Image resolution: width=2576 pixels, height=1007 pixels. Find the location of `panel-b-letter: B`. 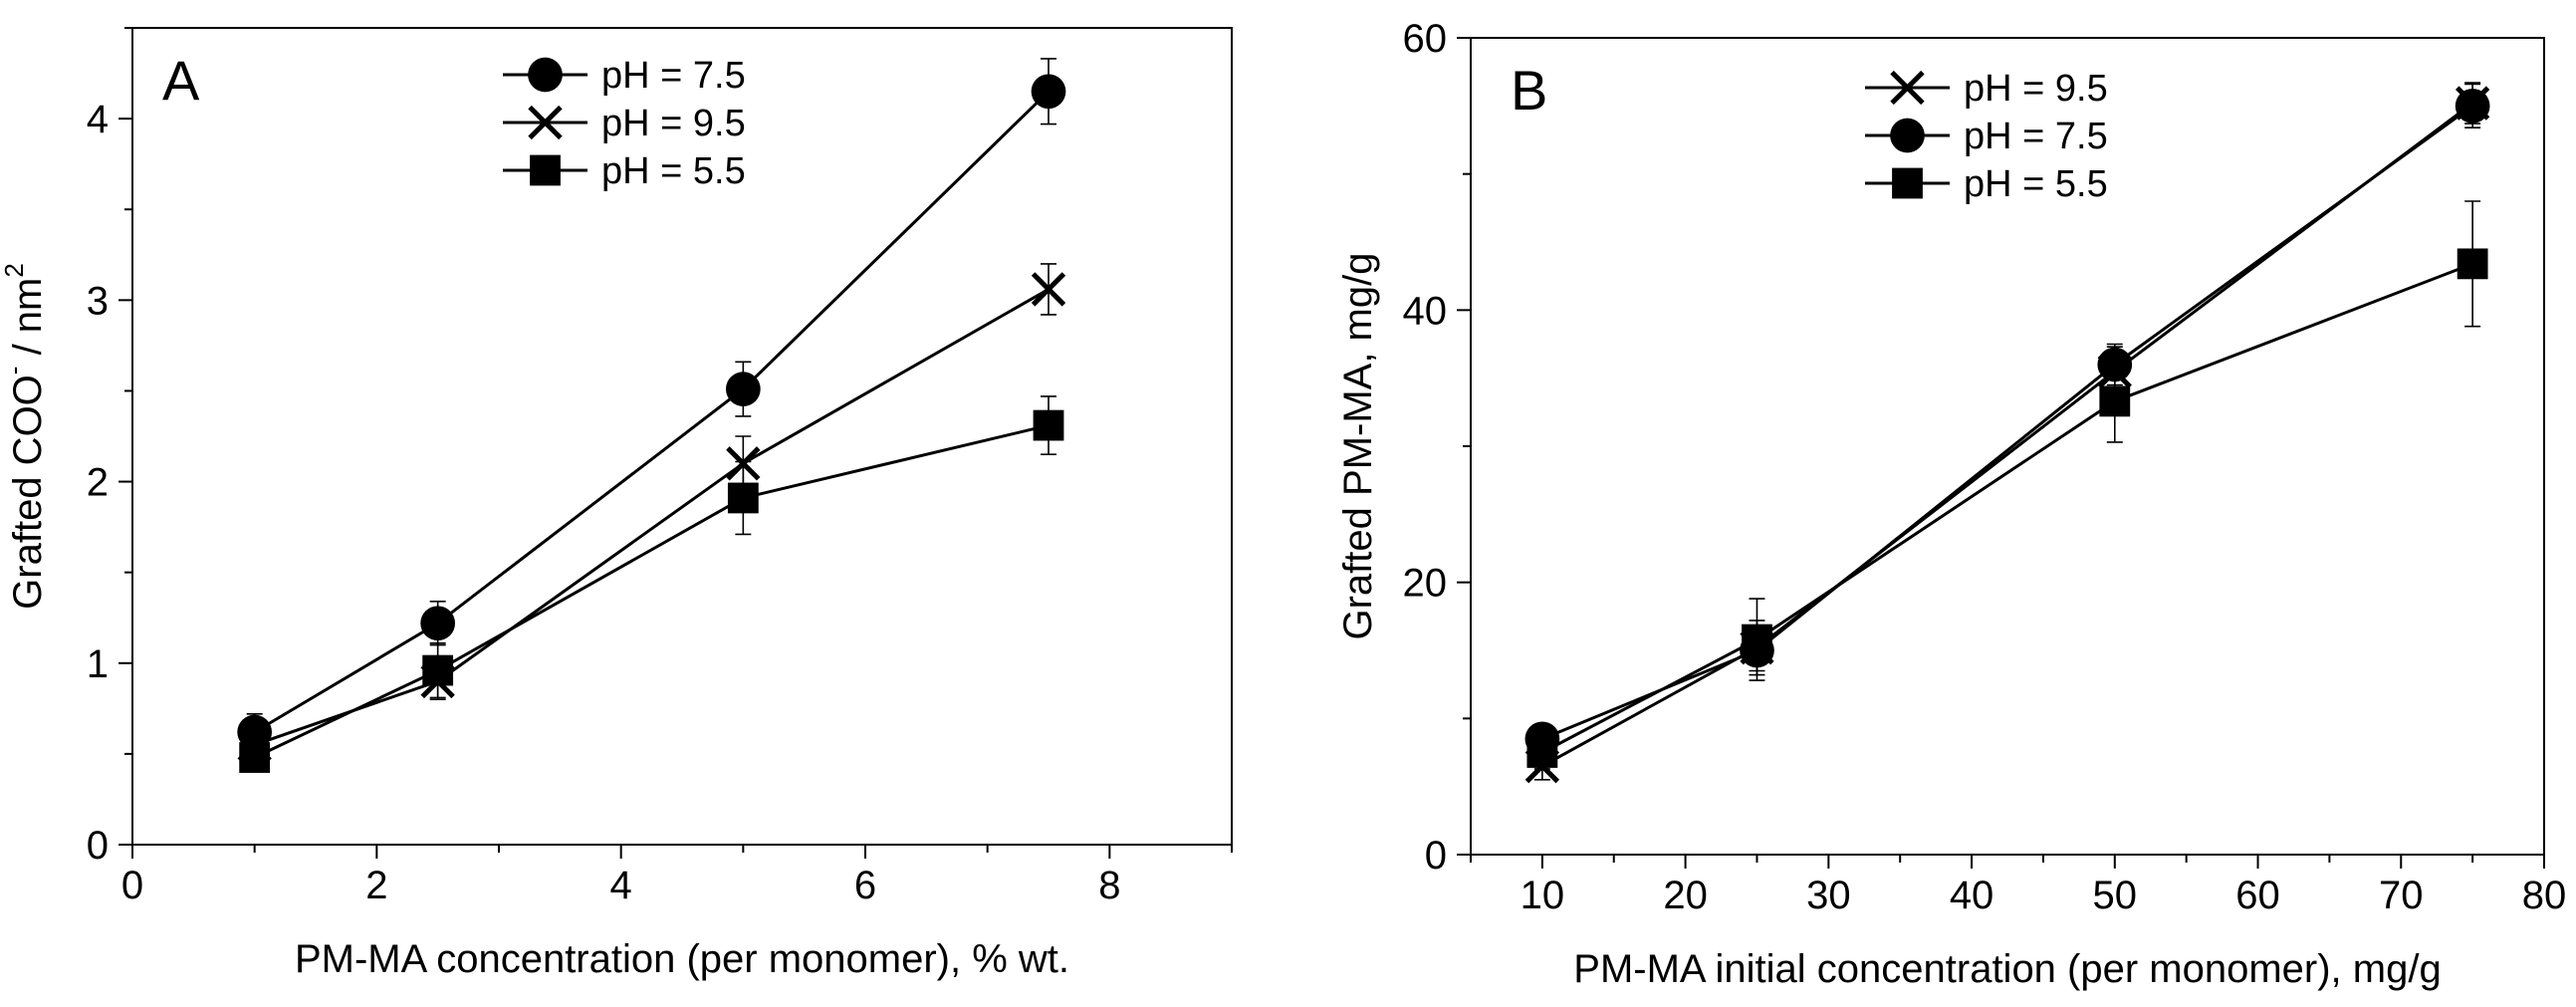

panel-b-letter: B is located at coordinates (1529, 90).